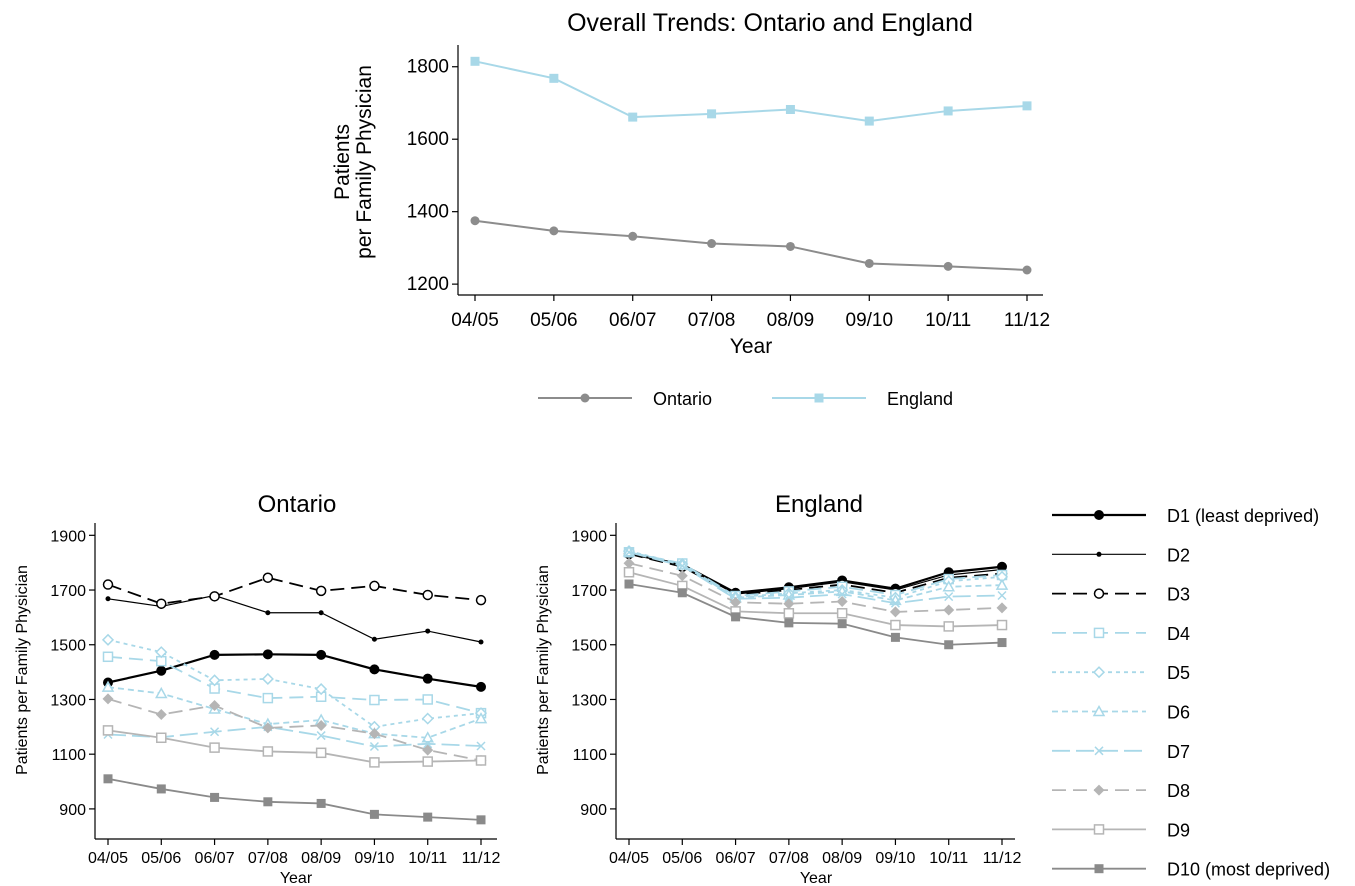 This screenshot has height=886, width=1355. Describe the element at coordinates (770, 23) in the screenshot. I see `chart-title: Overall Trends: Ontario and England` at that location.